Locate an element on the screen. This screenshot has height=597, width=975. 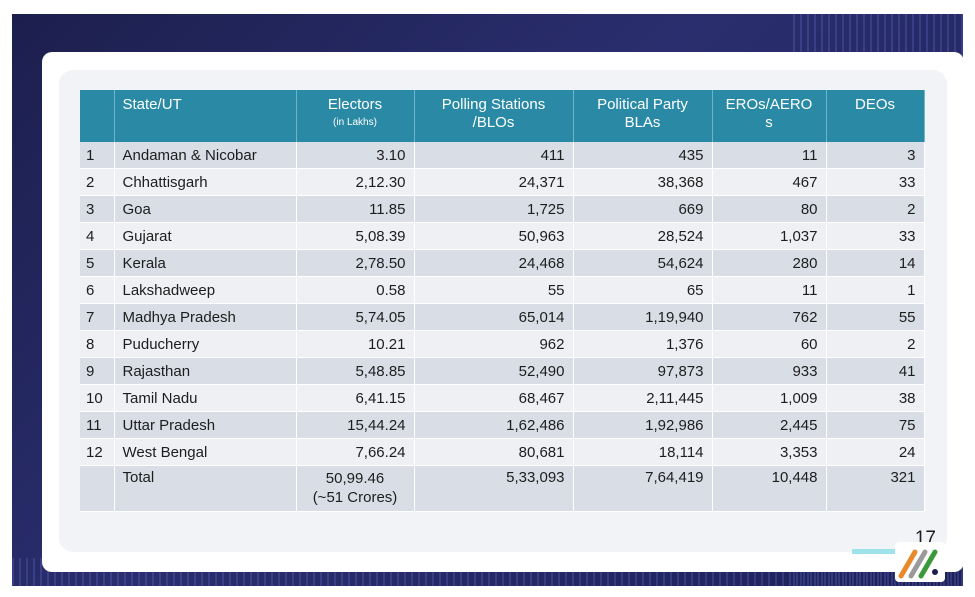
row-index: 10 is located at coordinates (97, 398).